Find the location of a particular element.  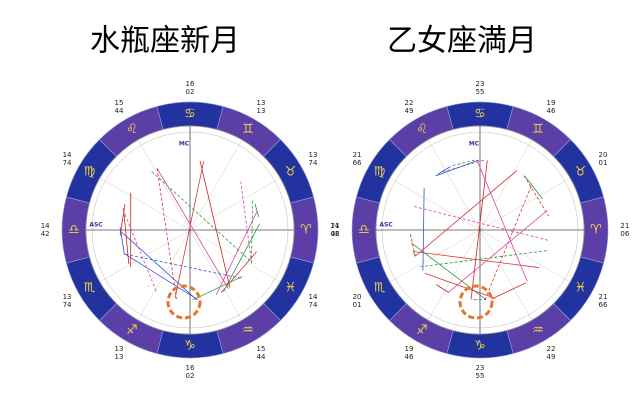

cusp-minute: 42 is located at coordinates (45, 234).